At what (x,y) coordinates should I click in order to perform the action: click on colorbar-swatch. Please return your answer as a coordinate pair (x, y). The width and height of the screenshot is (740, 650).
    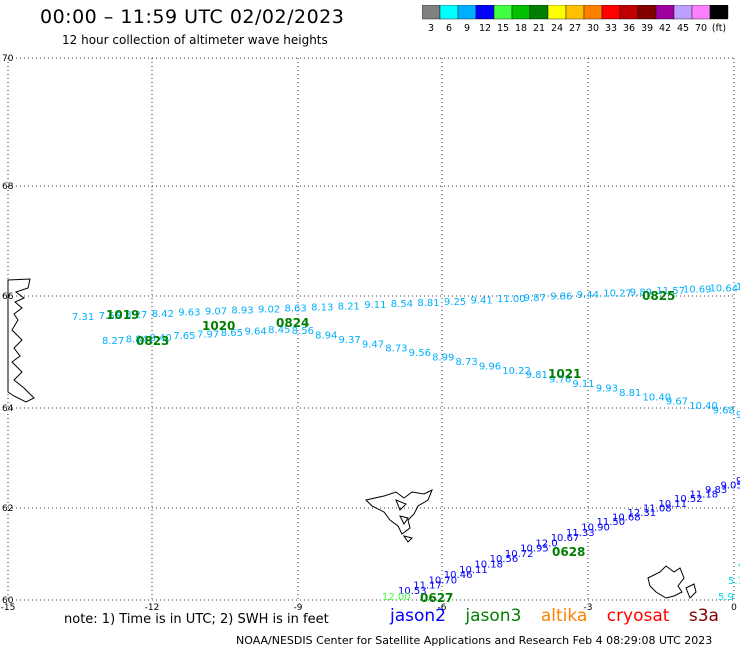
    Looking at the image, I should click on (719, 12).